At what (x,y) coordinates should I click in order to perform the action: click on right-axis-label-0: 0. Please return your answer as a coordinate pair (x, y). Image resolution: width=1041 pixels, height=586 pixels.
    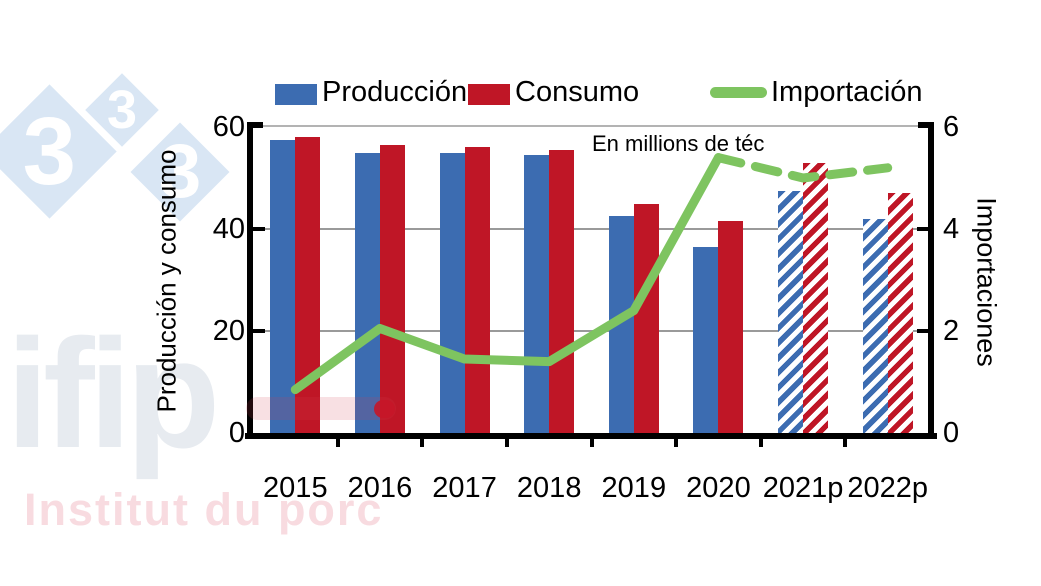
    Looking at the image, I should click on (951, 433).